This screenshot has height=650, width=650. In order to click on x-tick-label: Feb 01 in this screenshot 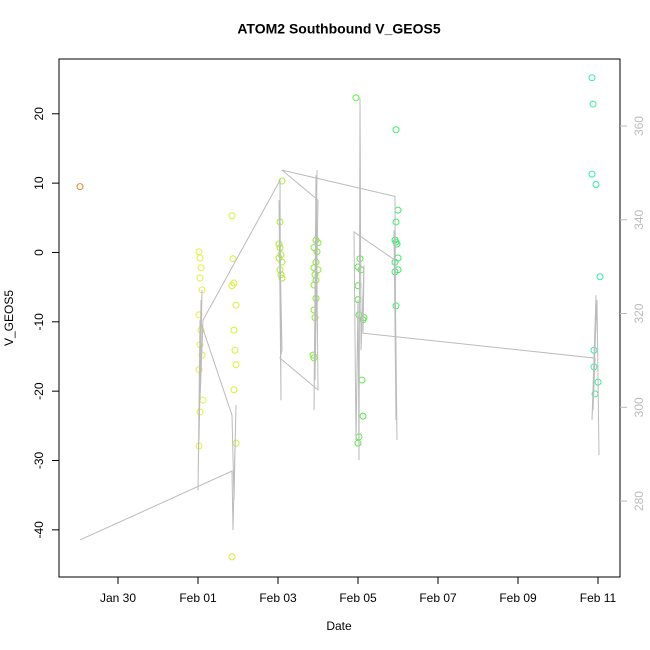, I will do `click(198, 598)`.